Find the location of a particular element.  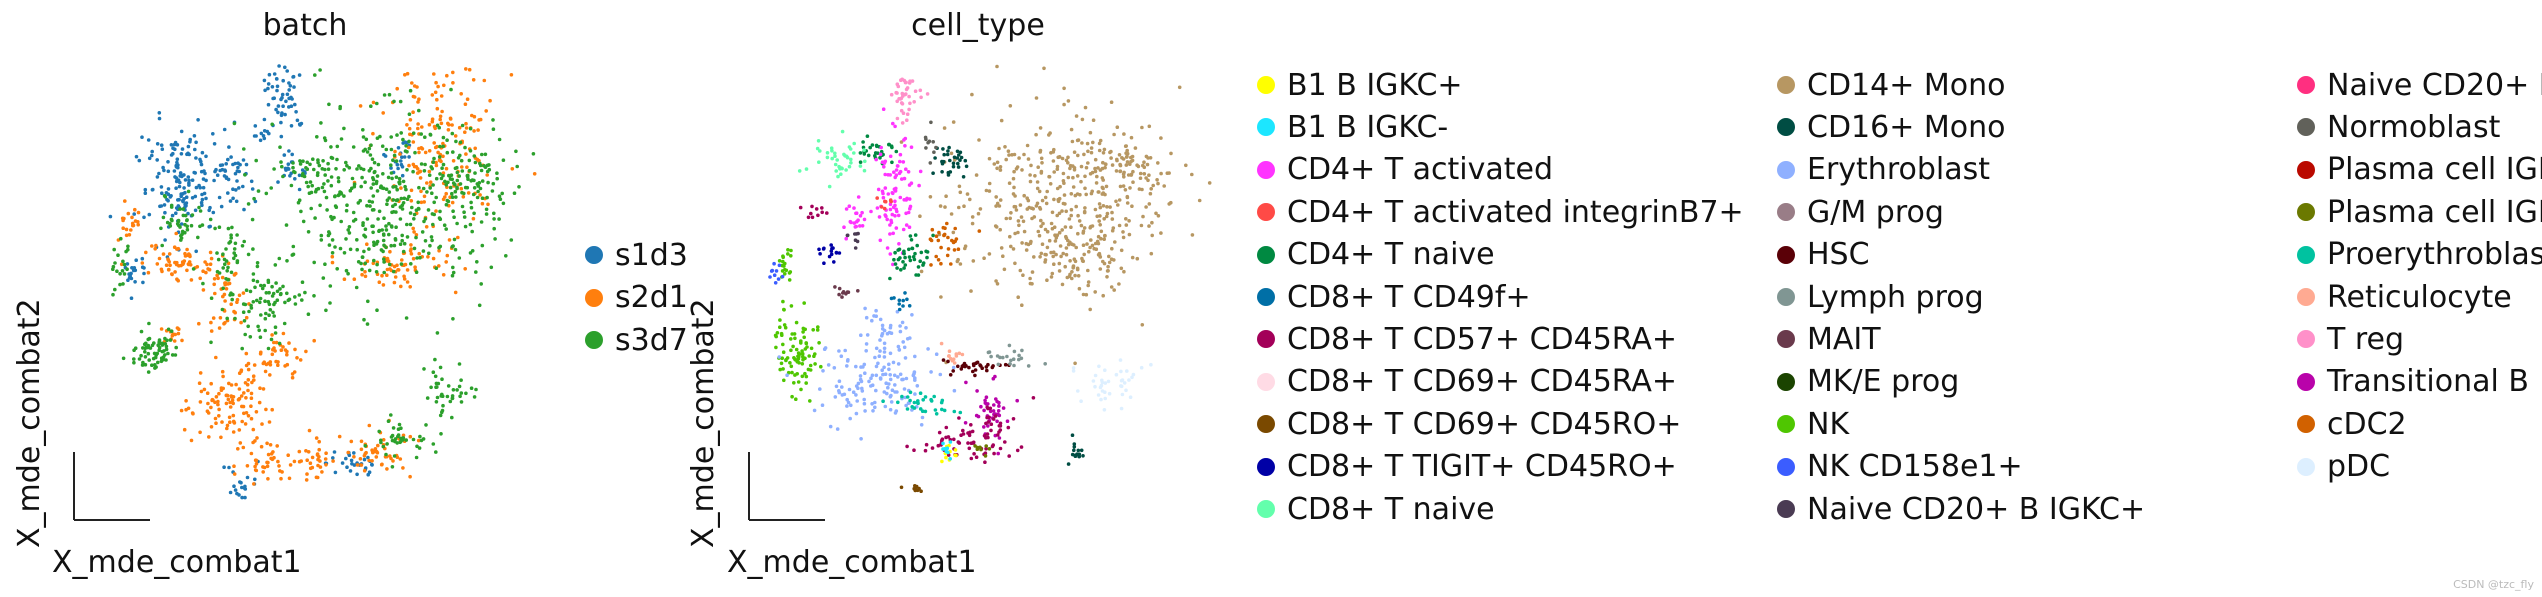

cell-type-legend-item-cd8-t-cd57-cd45ra: CD8+ T CD57+ CD45RA+ is located at coordinates (1467, 339).